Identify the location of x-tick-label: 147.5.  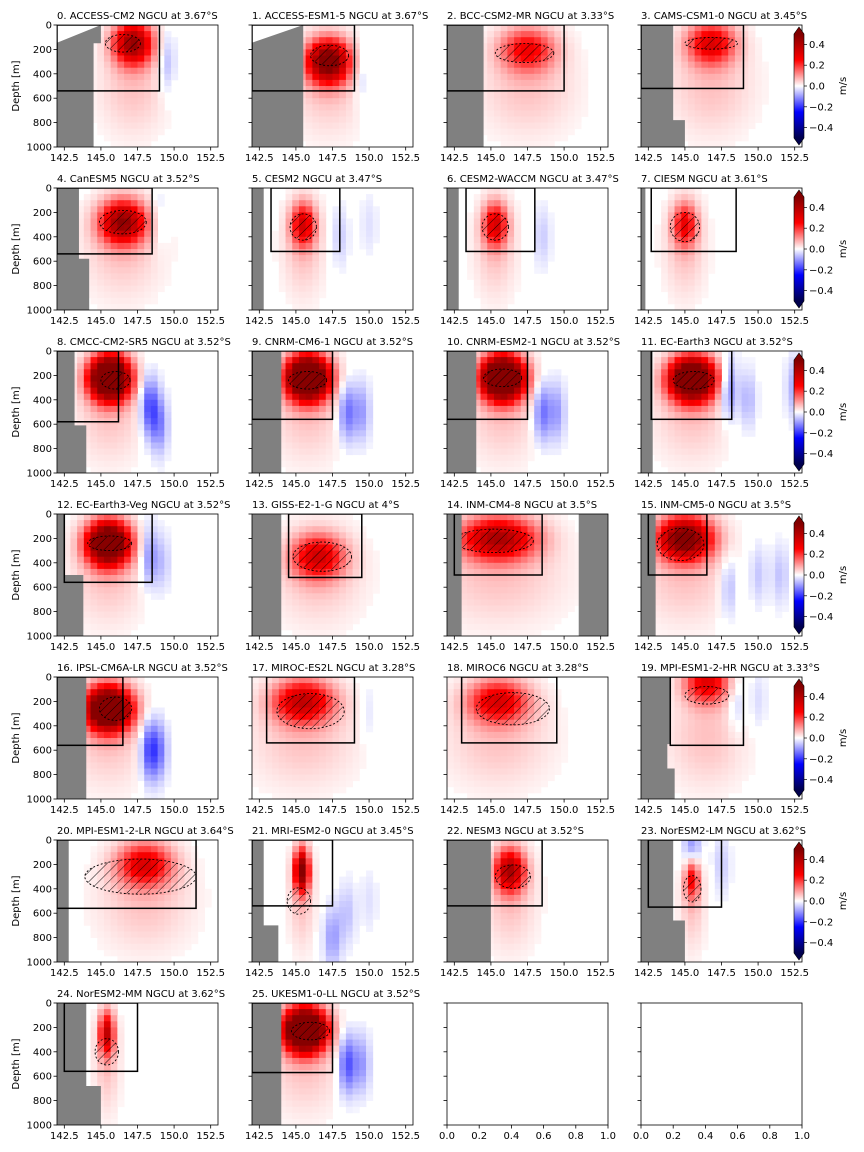
(332, 321).